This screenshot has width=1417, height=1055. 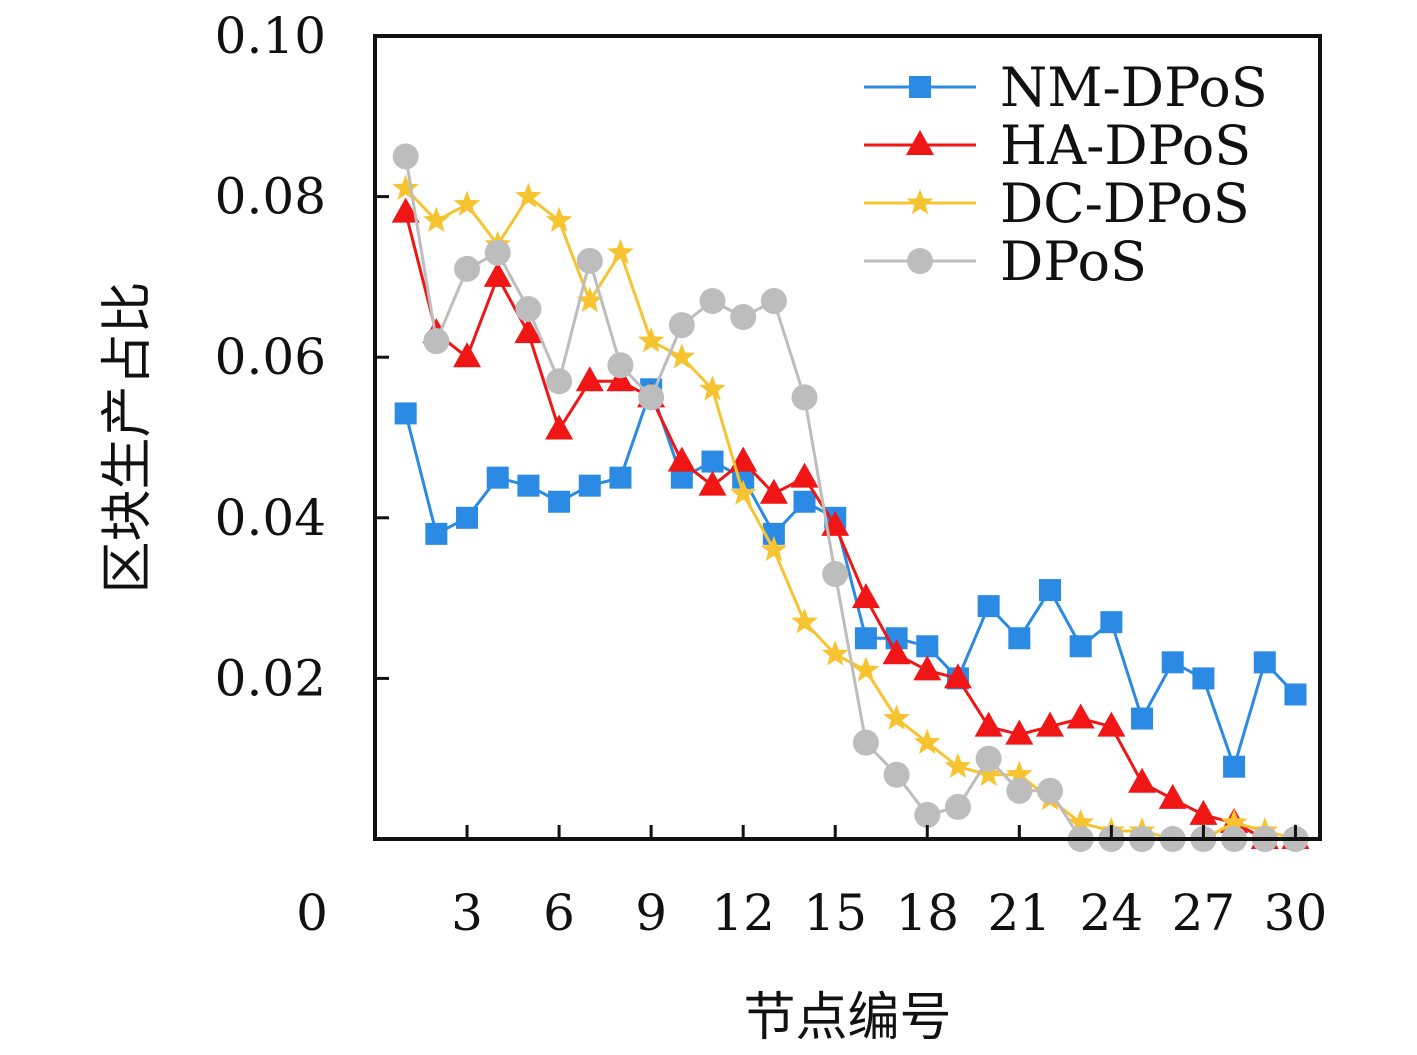 What do you see at coordinates (559, 913) in the screenshot?
I see `x-tick-label: 6` at bounding box center [559, 913].